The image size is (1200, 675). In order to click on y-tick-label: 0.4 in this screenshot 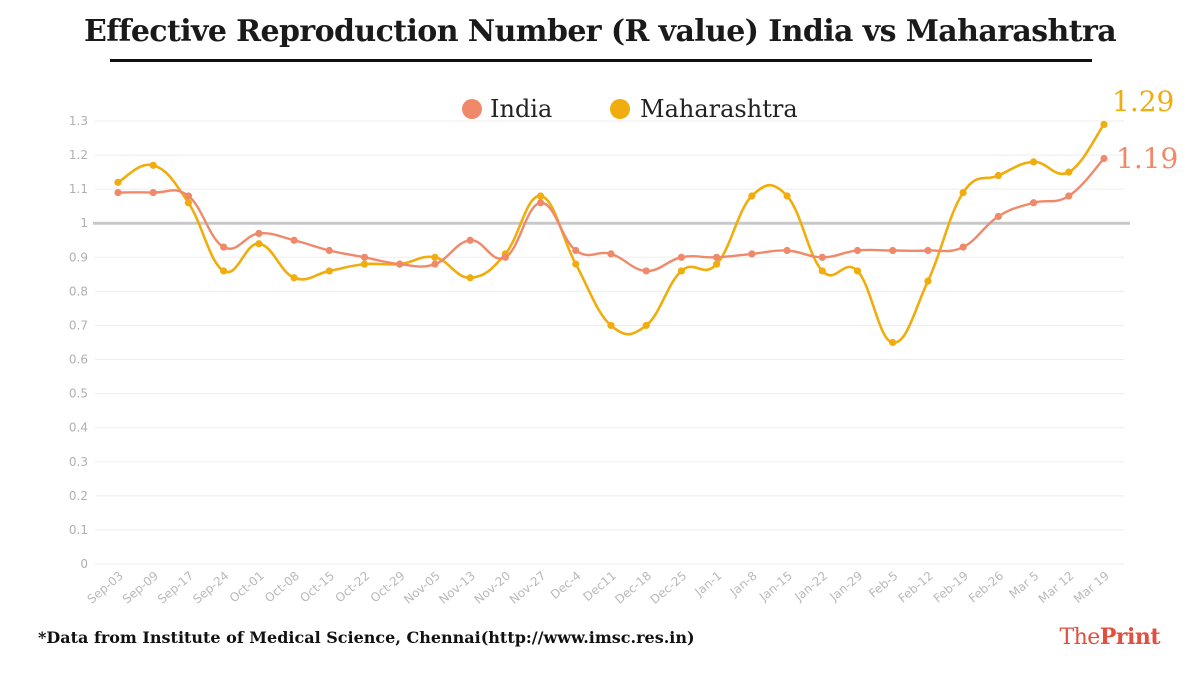, I will do `click(78, 428)`.